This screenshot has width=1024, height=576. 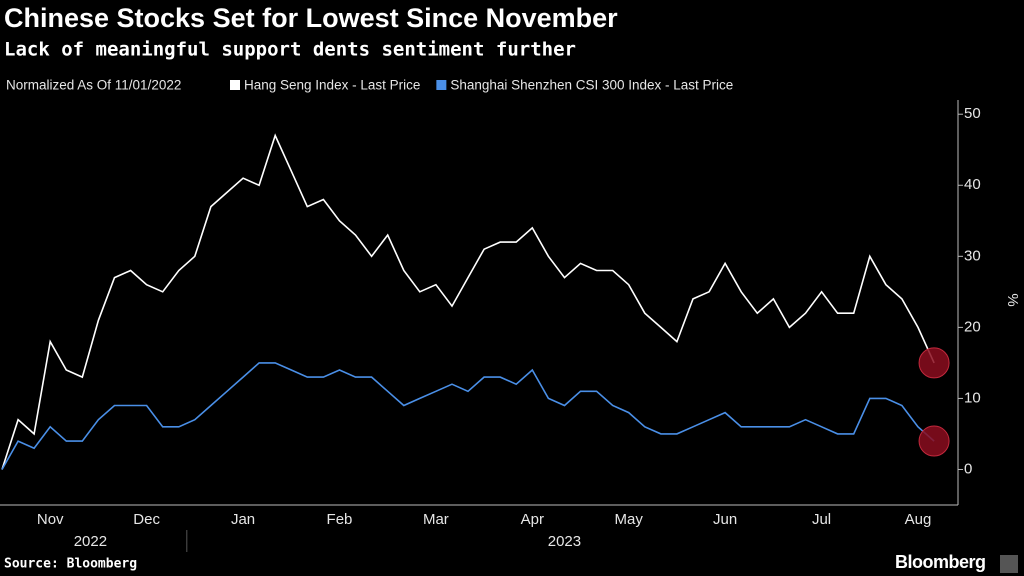 What do you see at coordinates (93, 85) in the screenshot?
I see `legend-note: Normalized As Of 11/01/2022` at bounding box center [93, 85].